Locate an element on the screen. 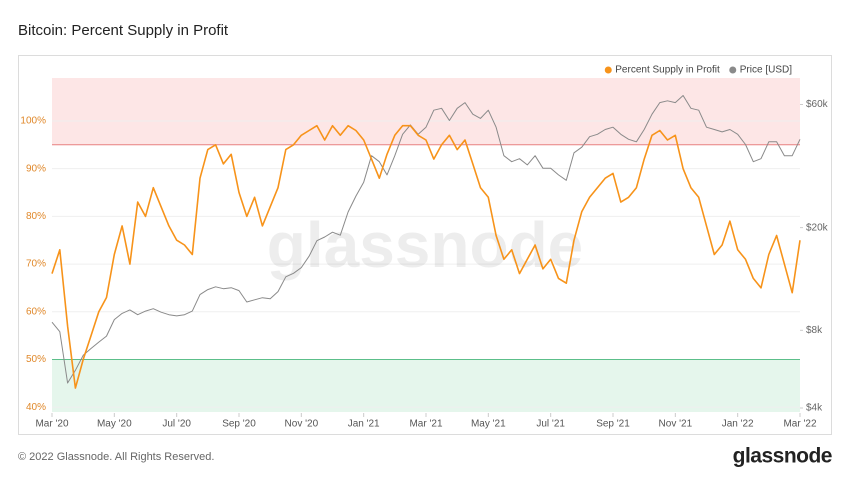 This screenshot has width=850, height=478. x-tick-label: Nov '21 is located at coordinates (676, 424).